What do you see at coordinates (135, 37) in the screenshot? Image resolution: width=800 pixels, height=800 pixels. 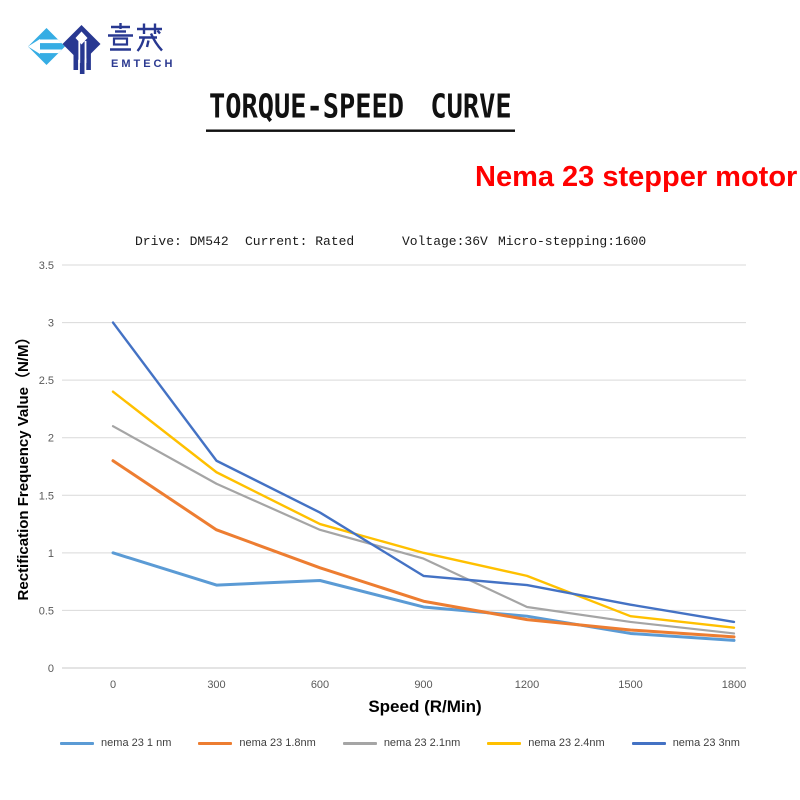 I see `logo-cn-text` at bounding box center [135, 37].